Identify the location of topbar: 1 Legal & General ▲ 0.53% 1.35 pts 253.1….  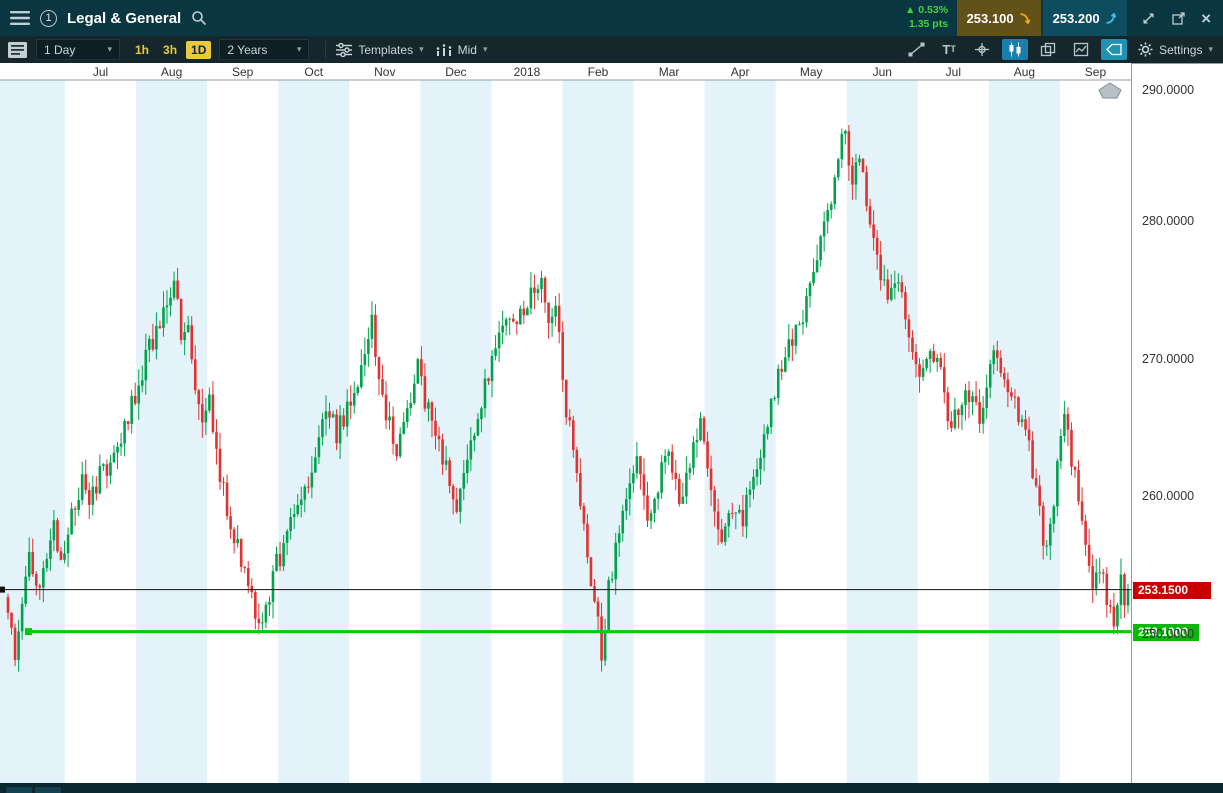
(611, 18).